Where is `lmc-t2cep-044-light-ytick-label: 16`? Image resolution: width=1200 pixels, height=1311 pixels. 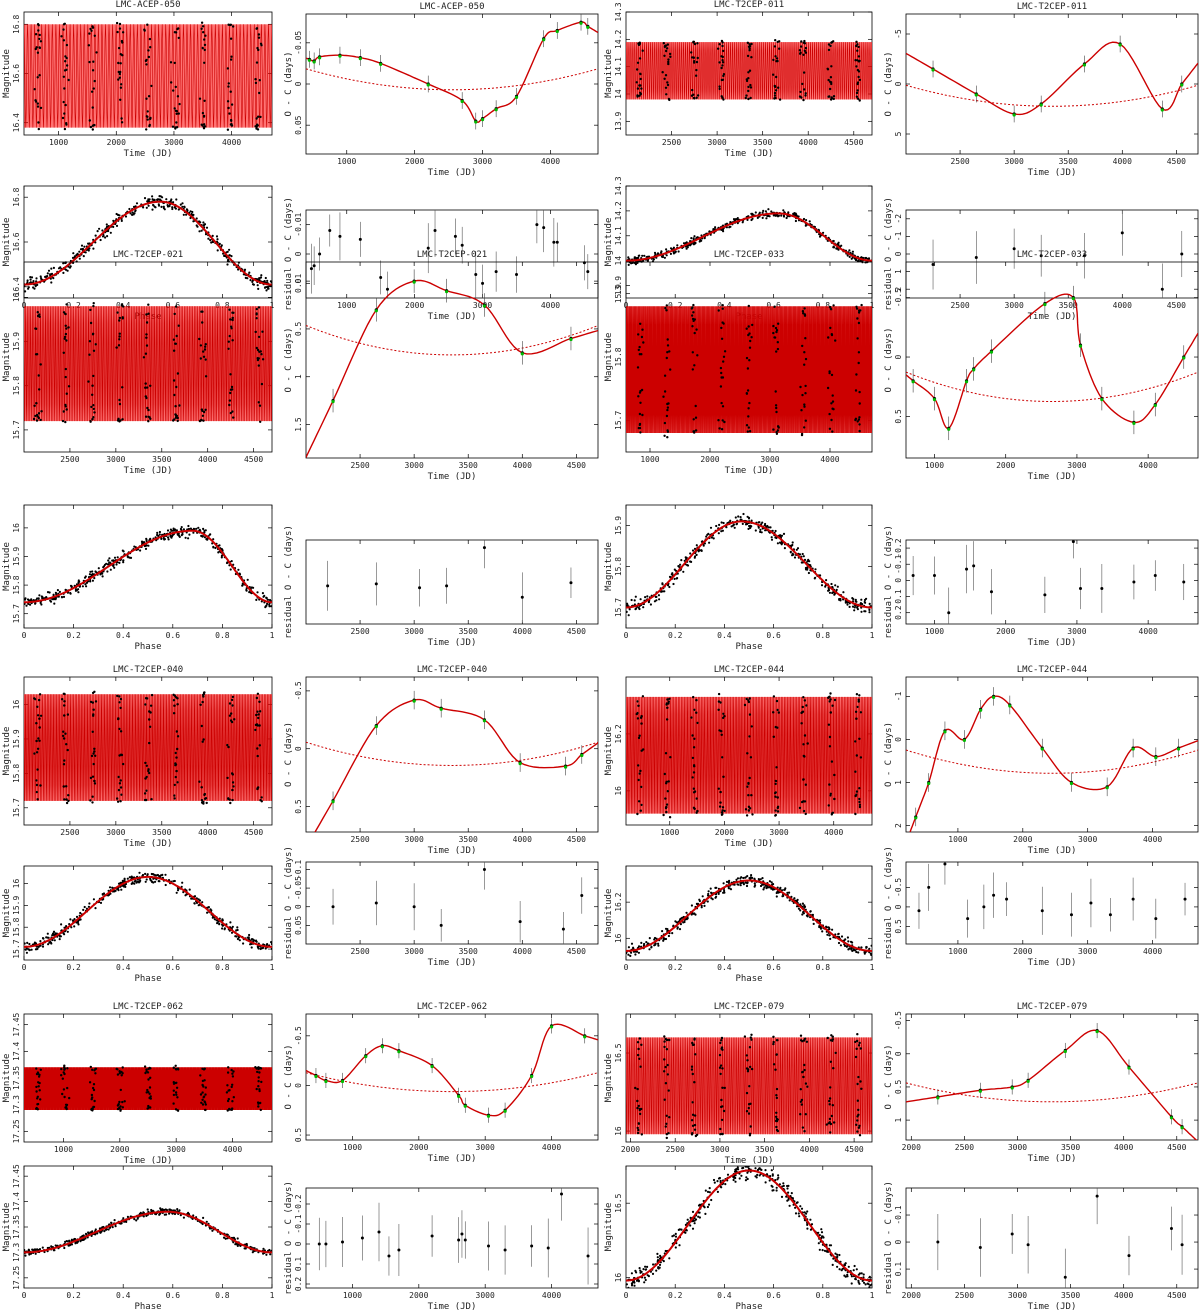 lmc-t2cep-044-light-ytick-label: 16 is located at coordinates (618, 791).